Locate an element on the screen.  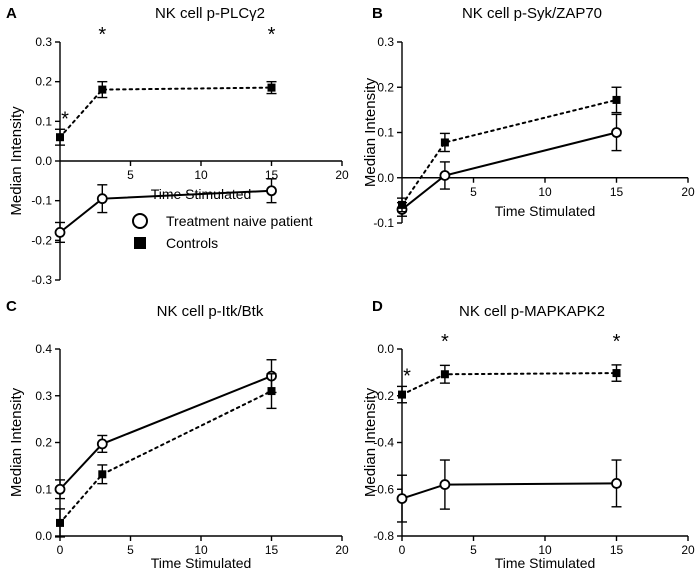
chart-title: NK cell p-MAPKAPK2 is located at coordinates (532, 311).